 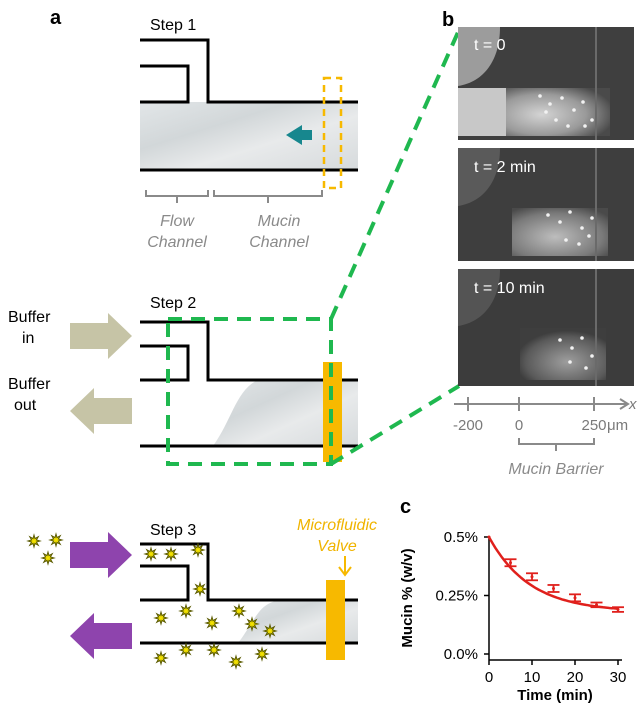 What do you see at coordinates (490, 45) in the screenshot?
I see `time-label-t0: t = 0` at bounding box center [490, 45].